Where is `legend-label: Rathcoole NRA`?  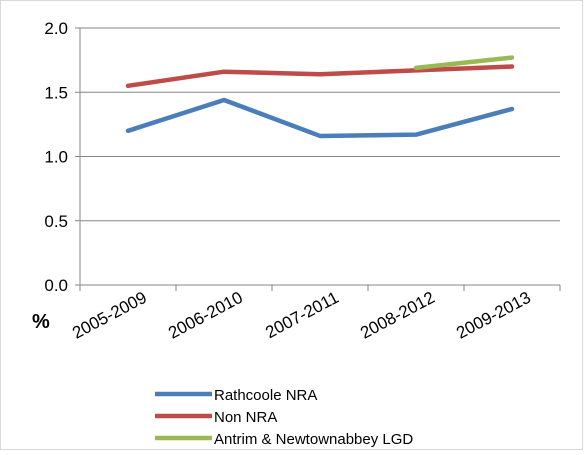
legend-label: Rathcoole NRA is located at coordinates (265, 395).